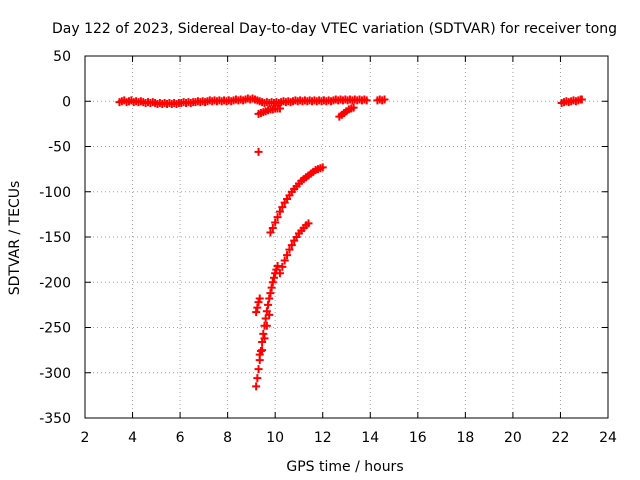 The image size is (640, 480). Describe the element at coordinates (55, 283) in the screenshot. I see `y-tick-label: -200` at that location.